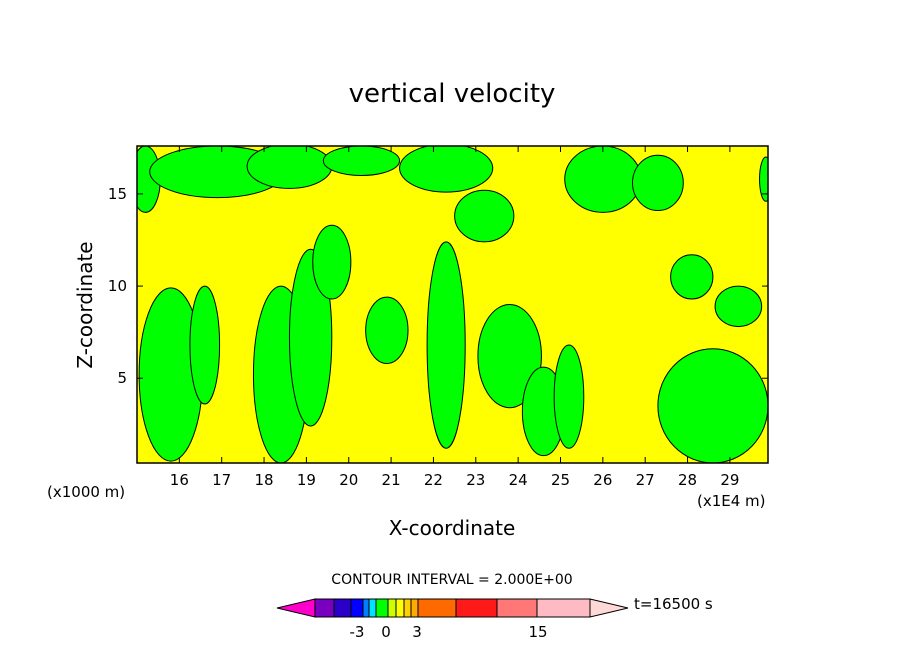 This screenshot has height=654, width=904. Describe the element at coordinates (386, 632) in the screenshot. I see `colorbar-label-0: 0` at that location.